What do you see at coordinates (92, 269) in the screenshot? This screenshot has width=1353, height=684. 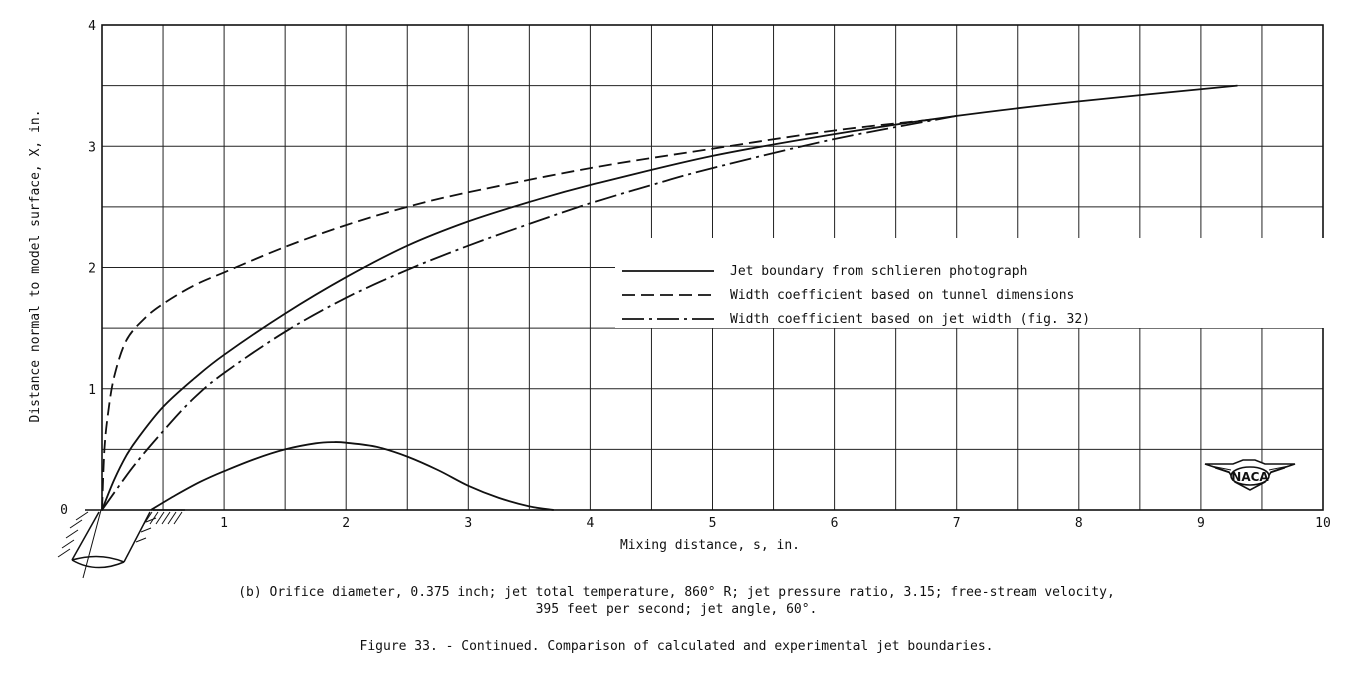 I see `y-tick-label: 2` at bounding box center [92, 269].